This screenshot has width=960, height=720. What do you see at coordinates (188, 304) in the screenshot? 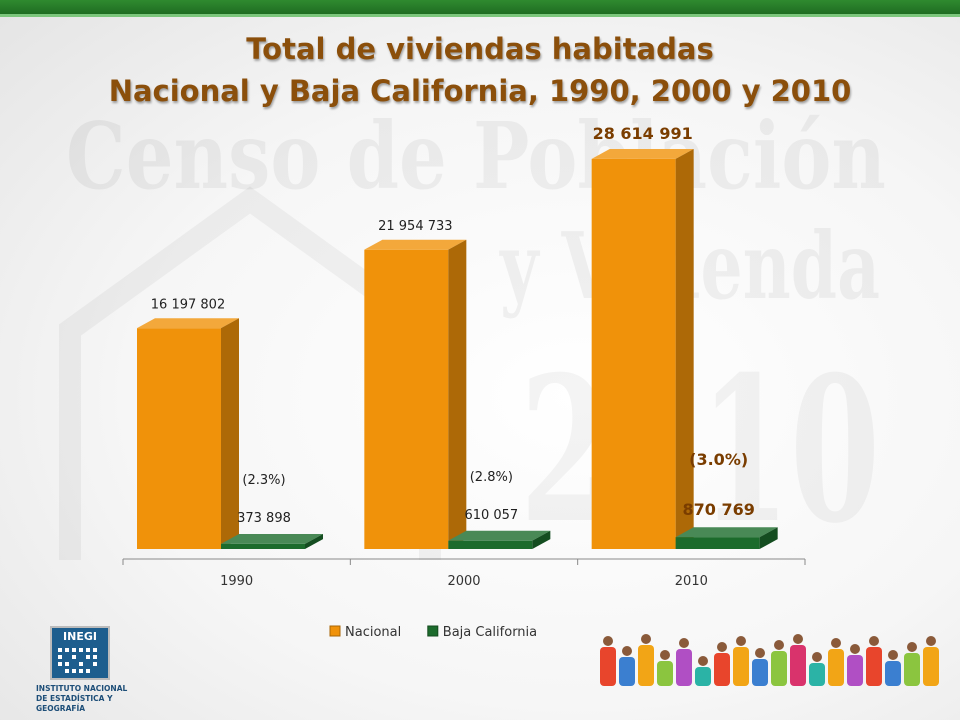
I see `data-label-nacional: 16 197 802` at bounding box center [188, 304].